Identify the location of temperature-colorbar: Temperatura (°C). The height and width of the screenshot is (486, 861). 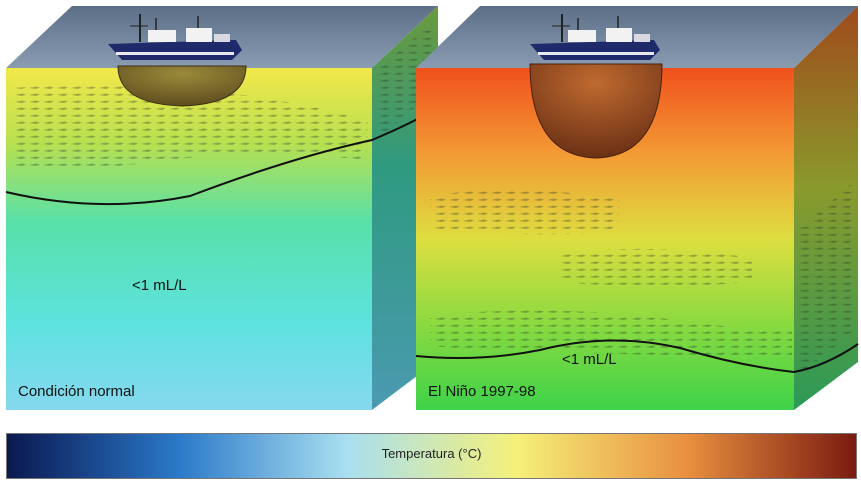
(431, 456).